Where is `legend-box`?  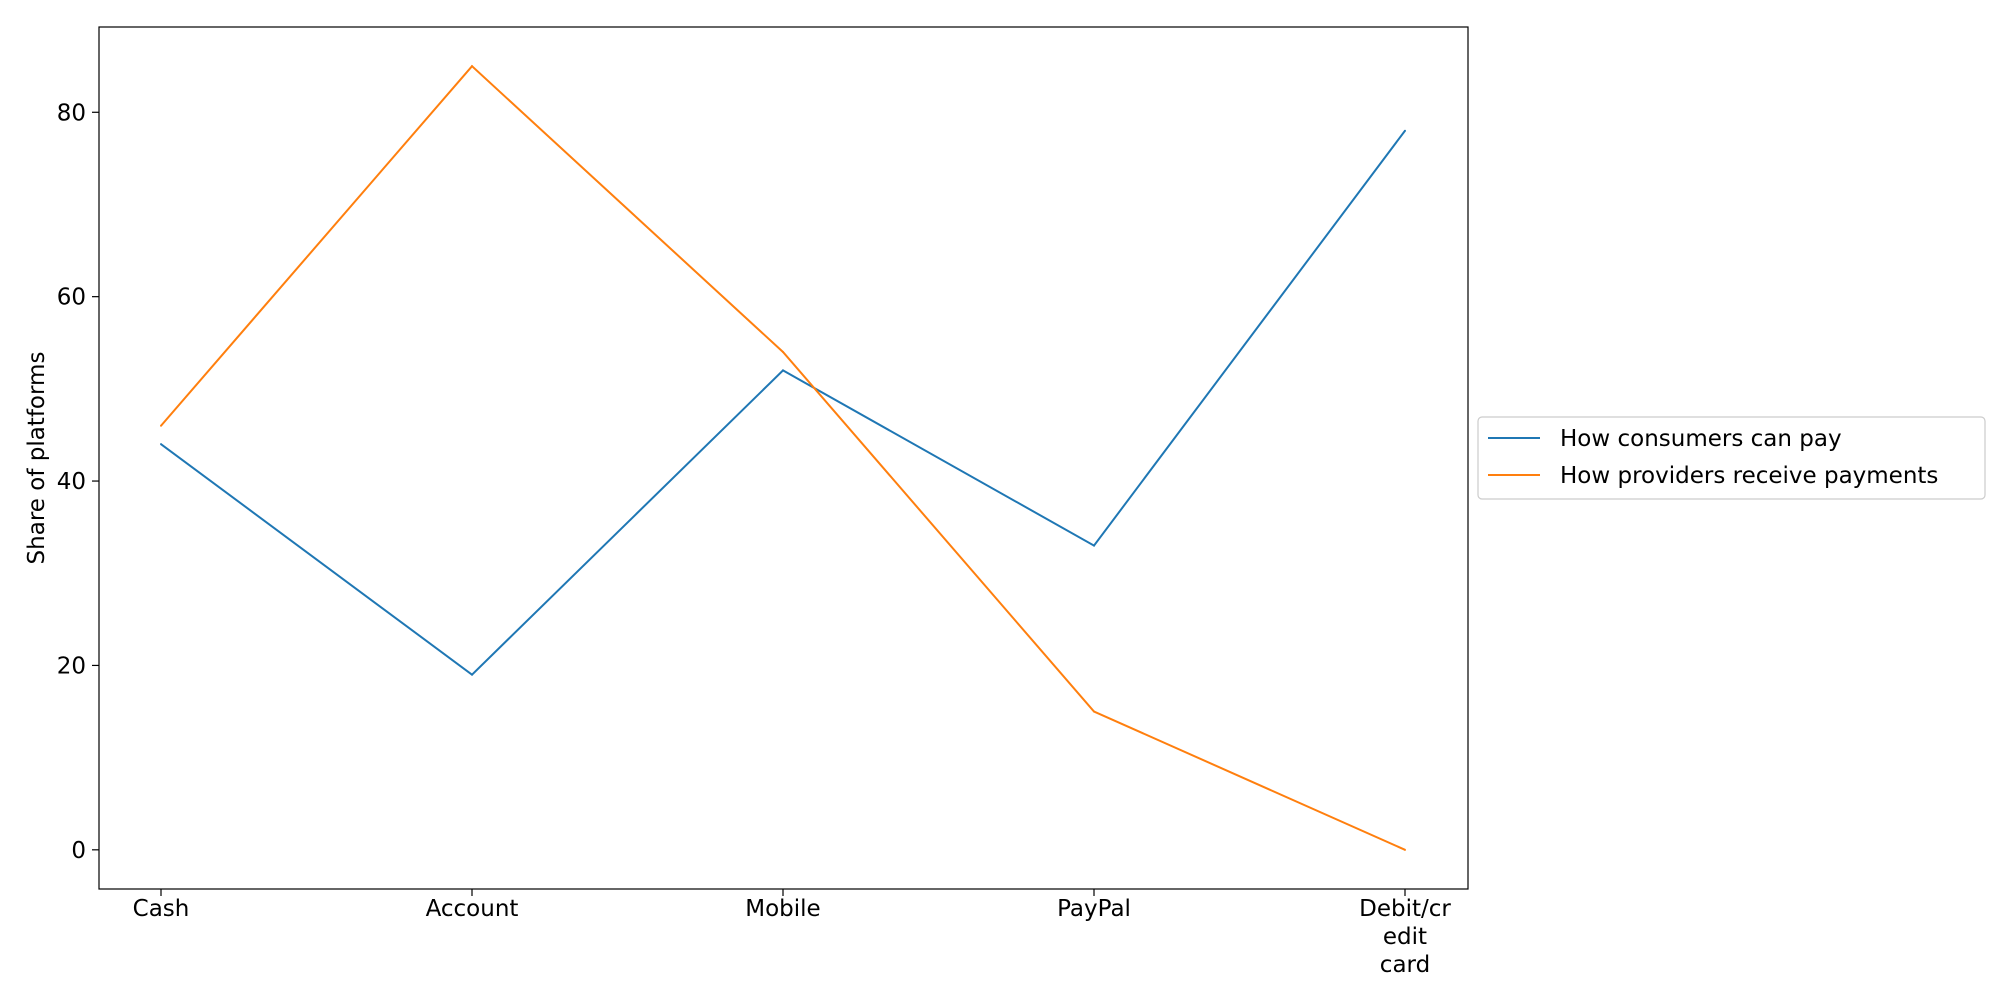
legend-box is located at coordinates (1731, 458).